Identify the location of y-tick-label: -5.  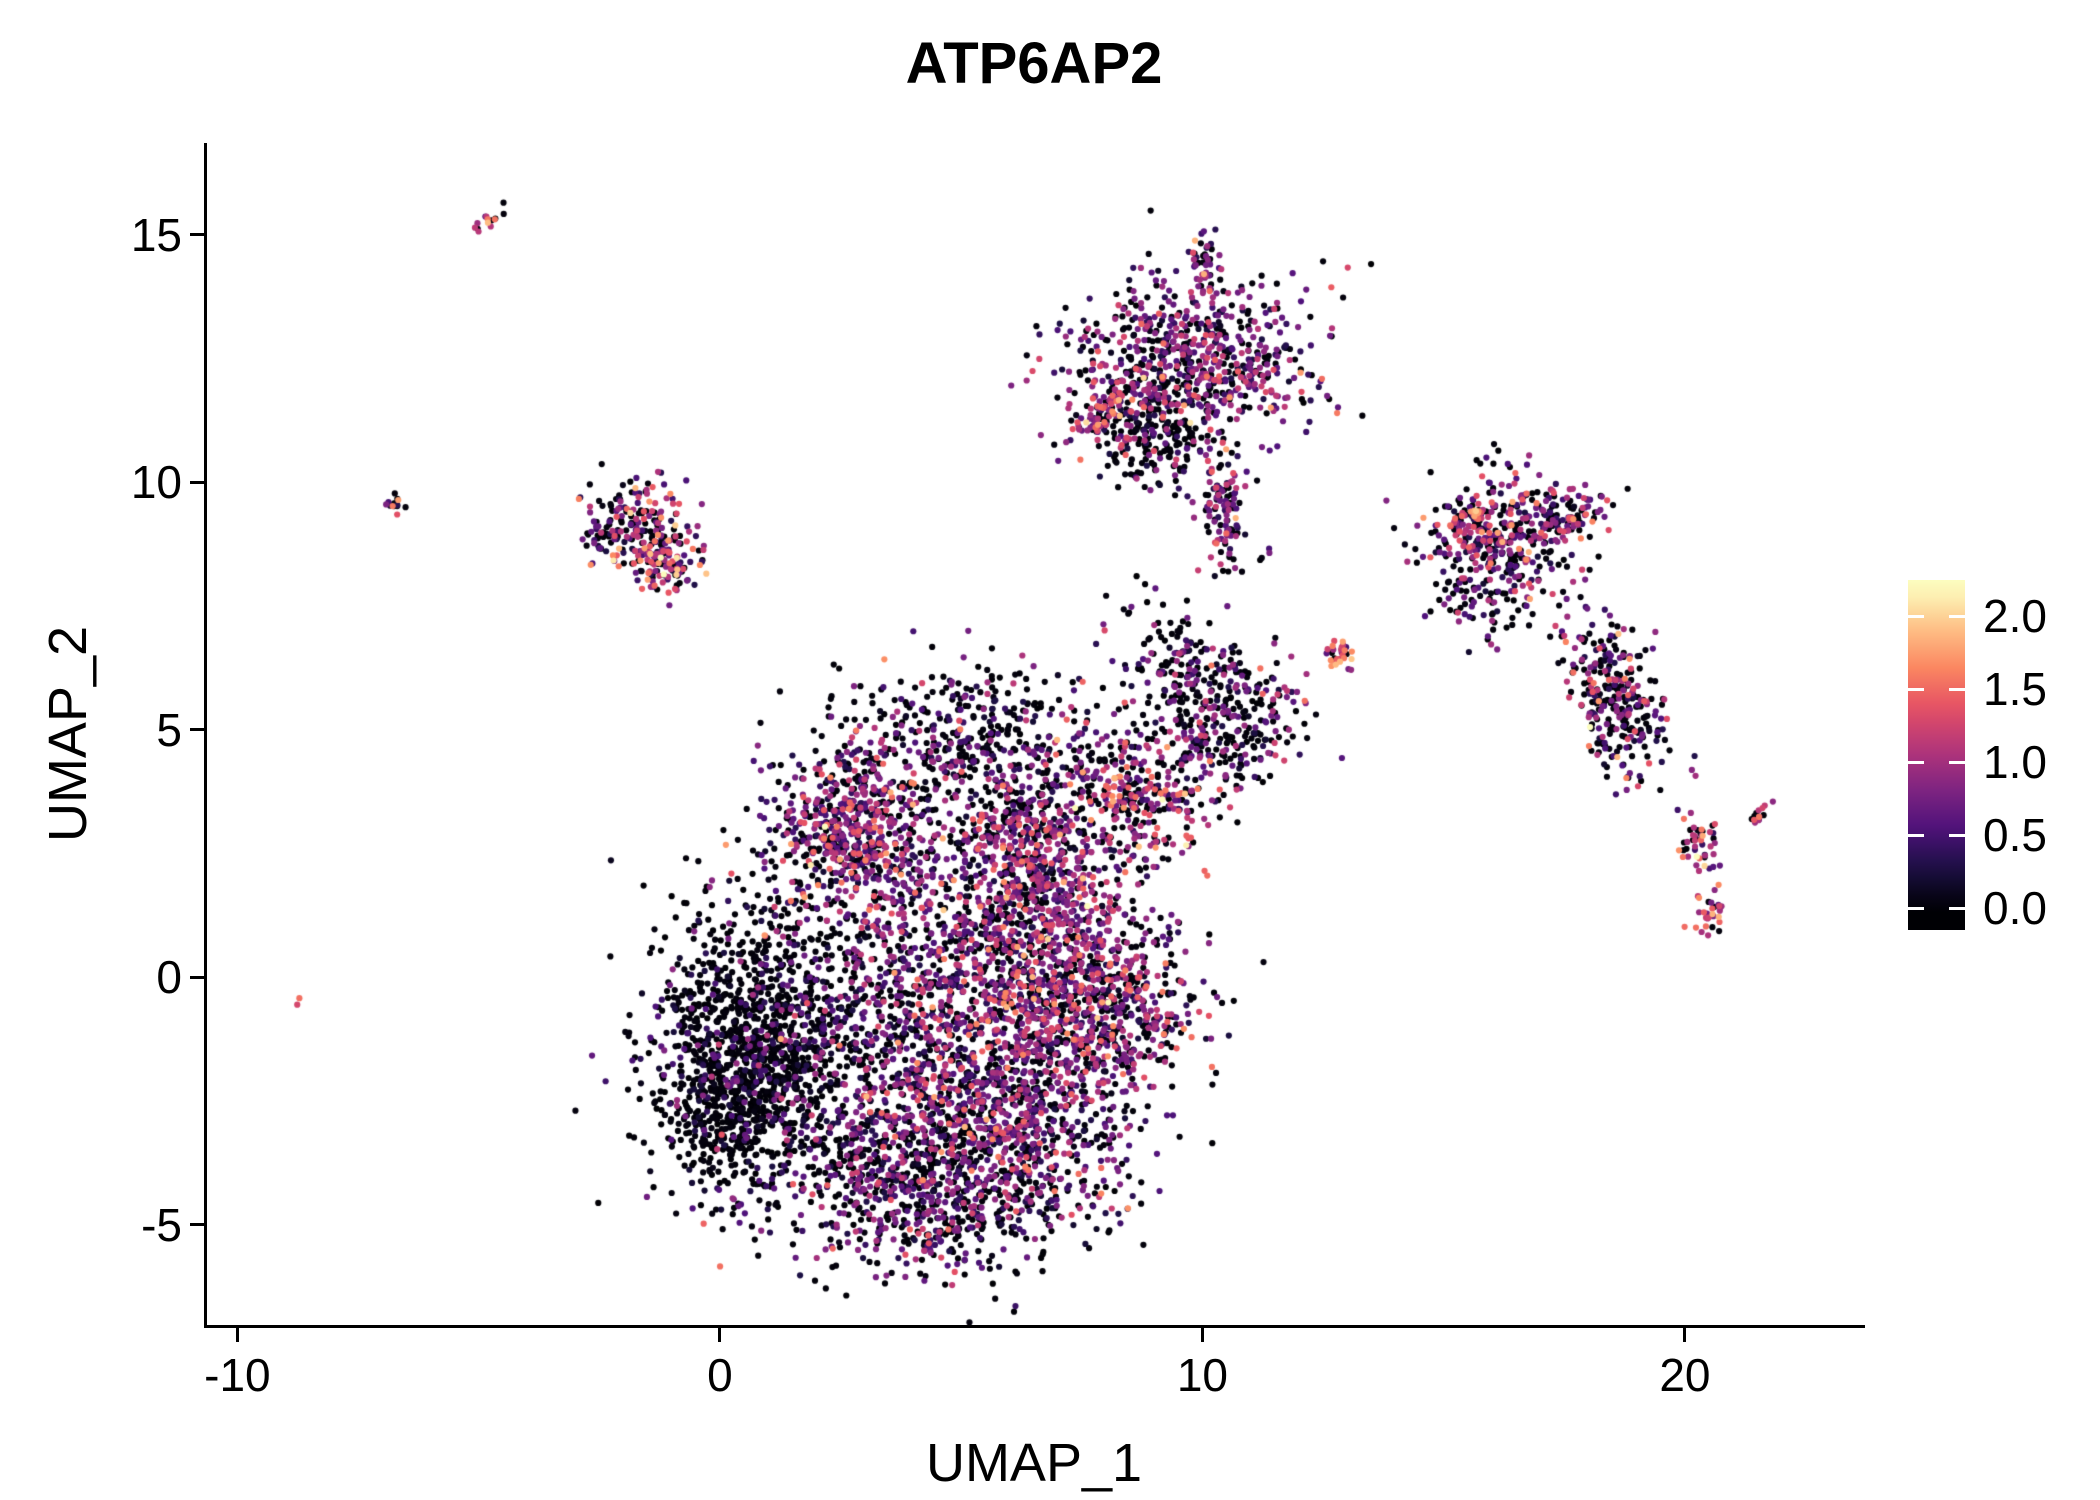
(161, 1224).